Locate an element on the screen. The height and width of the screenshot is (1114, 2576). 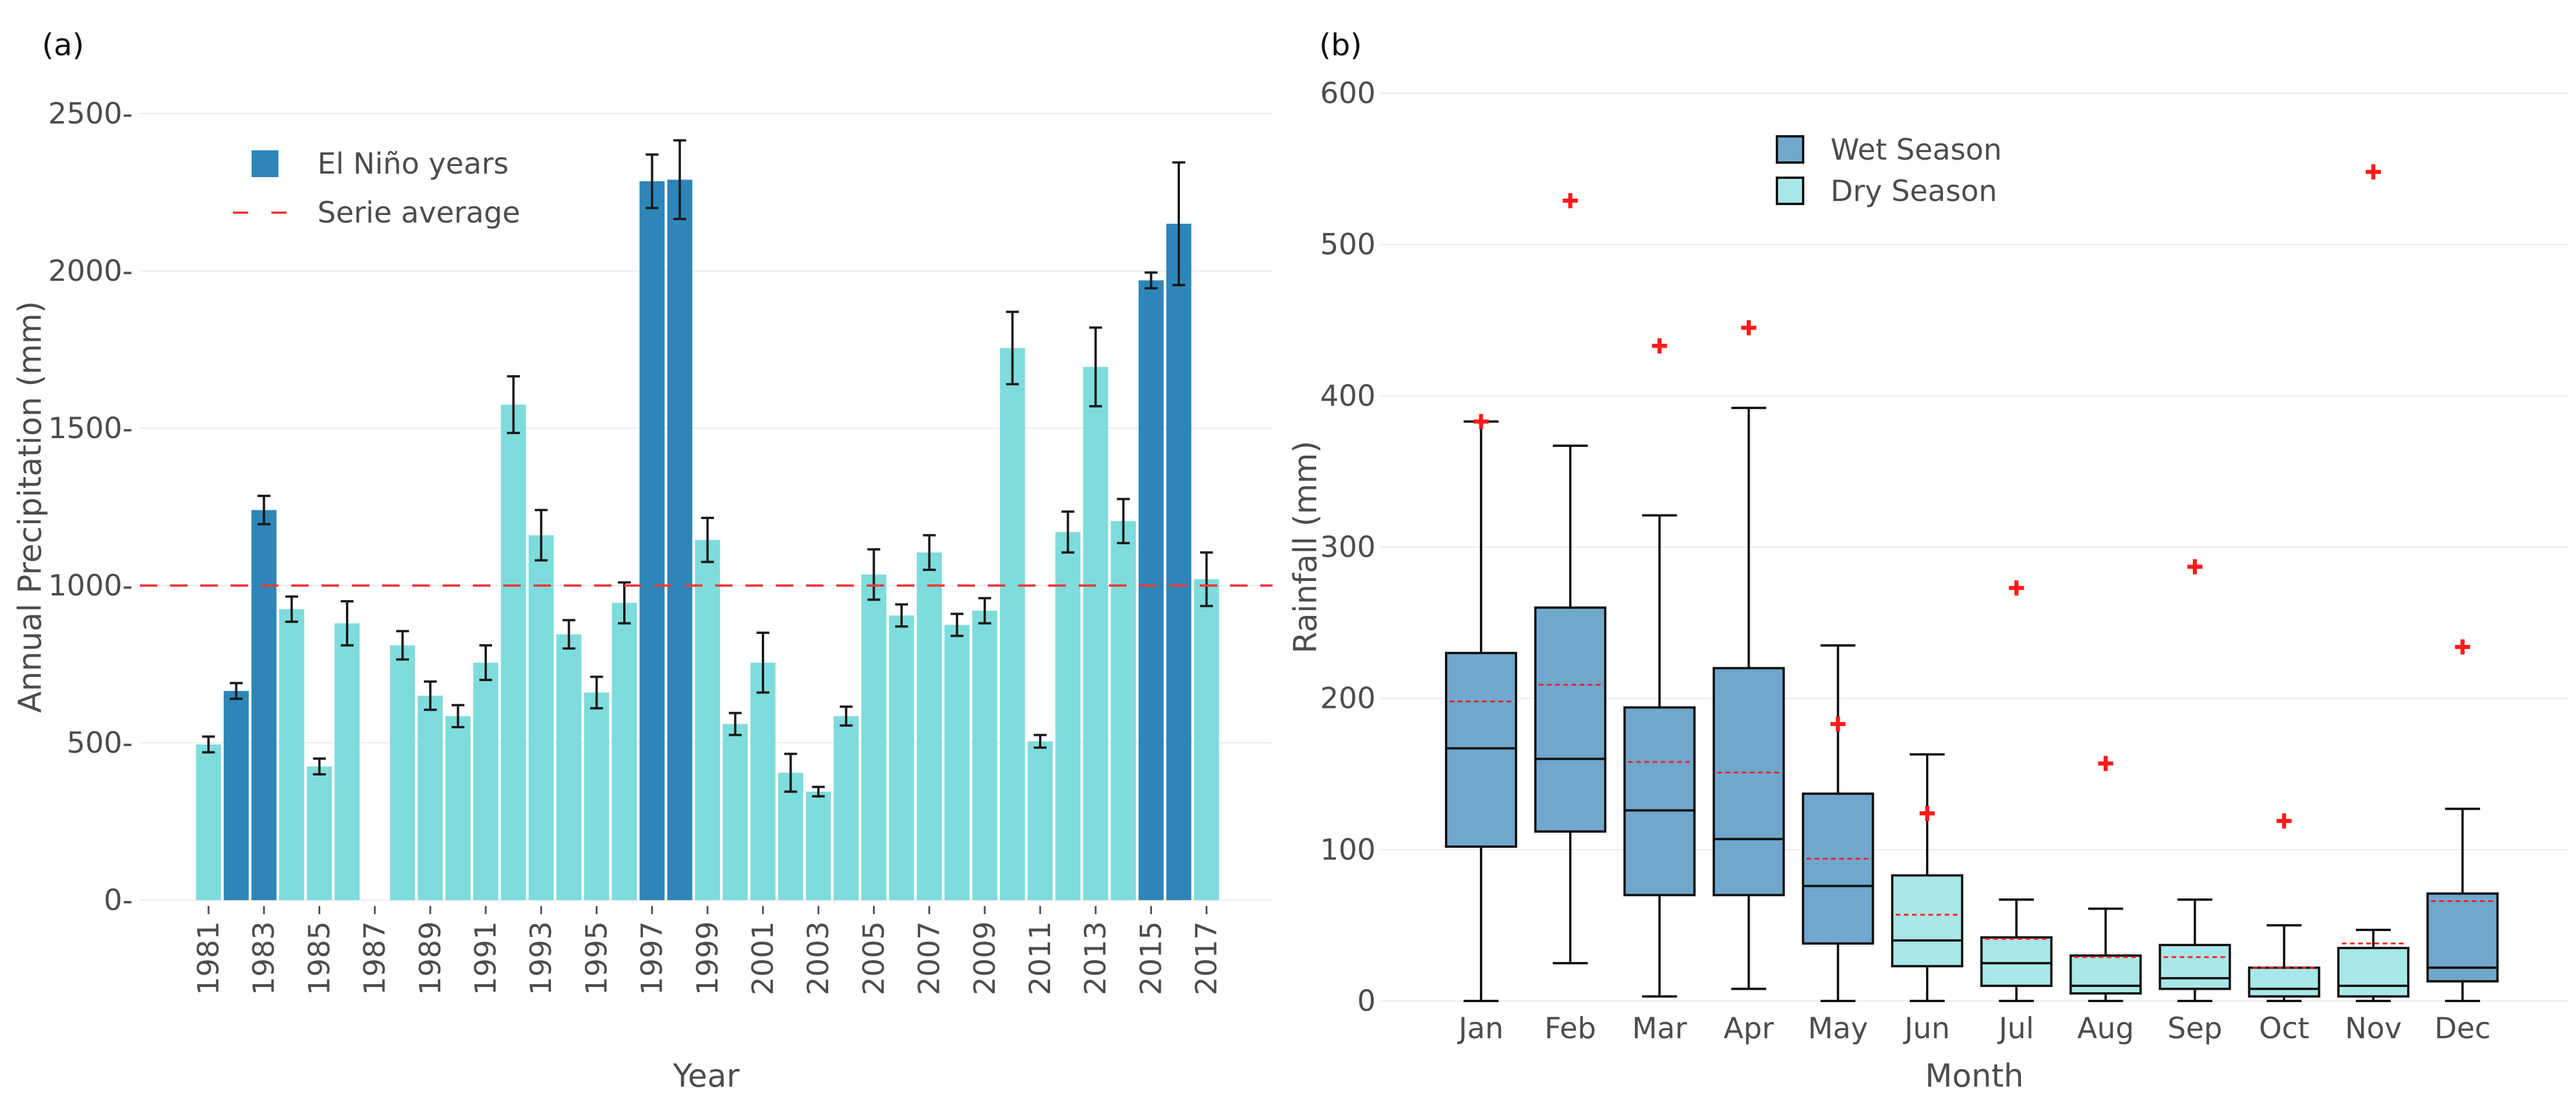
bar-1999 is located at coordinates (707, 720).